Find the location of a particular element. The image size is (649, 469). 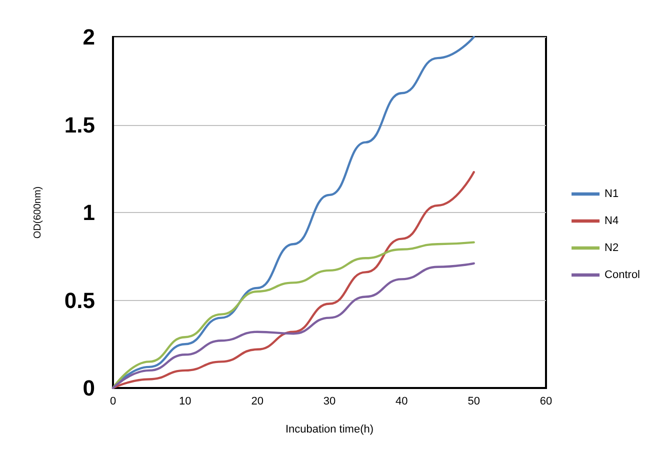

y-tick-label: 1 is located at coordinates (88, 212).